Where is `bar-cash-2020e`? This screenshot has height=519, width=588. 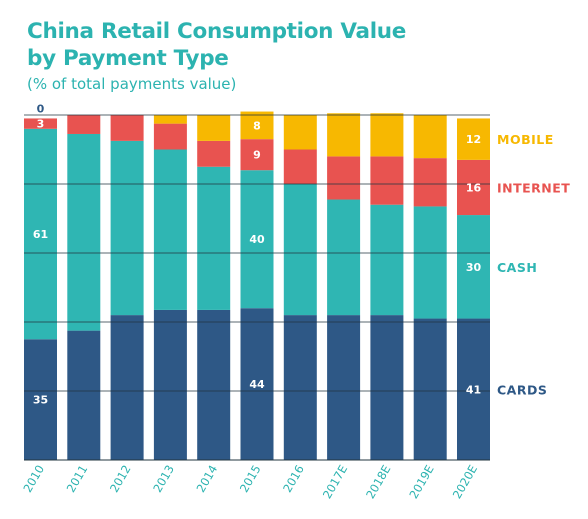 bar-cash-2020e is located at coordinates (473, 267).